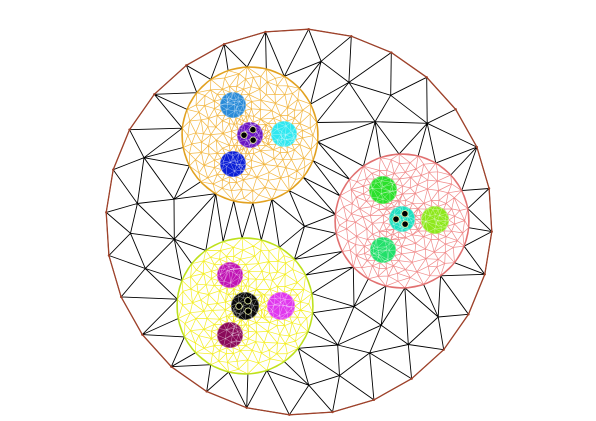 This screenshot has height=421, width=596. What do you see at coordinates (233, 105) in the screenshot?
I see `cluster-top-left-inclusion-blue-top` at bounding box center [233, 105].